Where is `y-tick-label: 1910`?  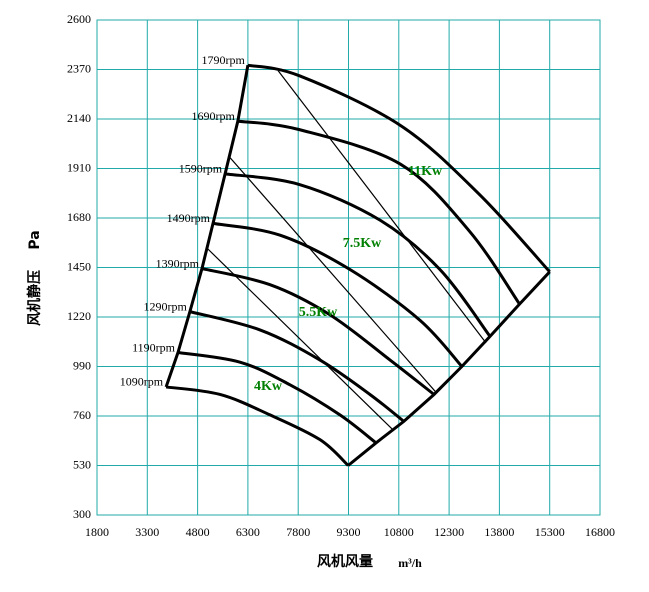 y-tick-label: 1910 is located at coordinates (79, 167).